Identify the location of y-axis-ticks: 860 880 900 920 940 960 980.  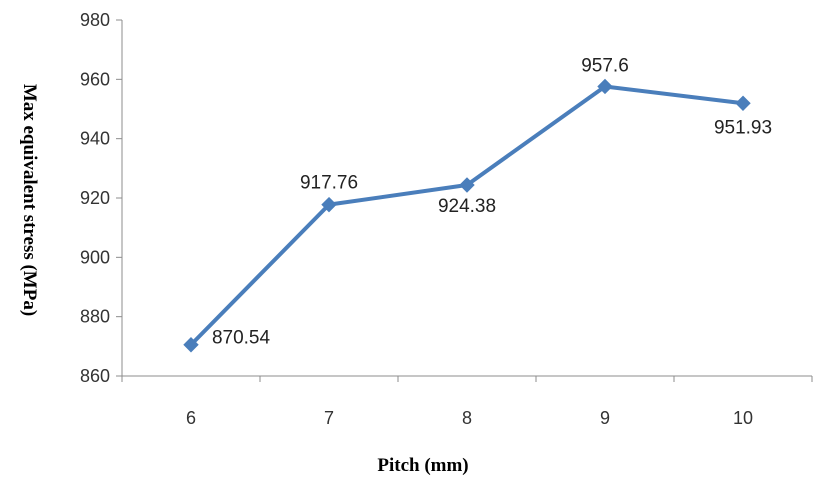
(101, 198).